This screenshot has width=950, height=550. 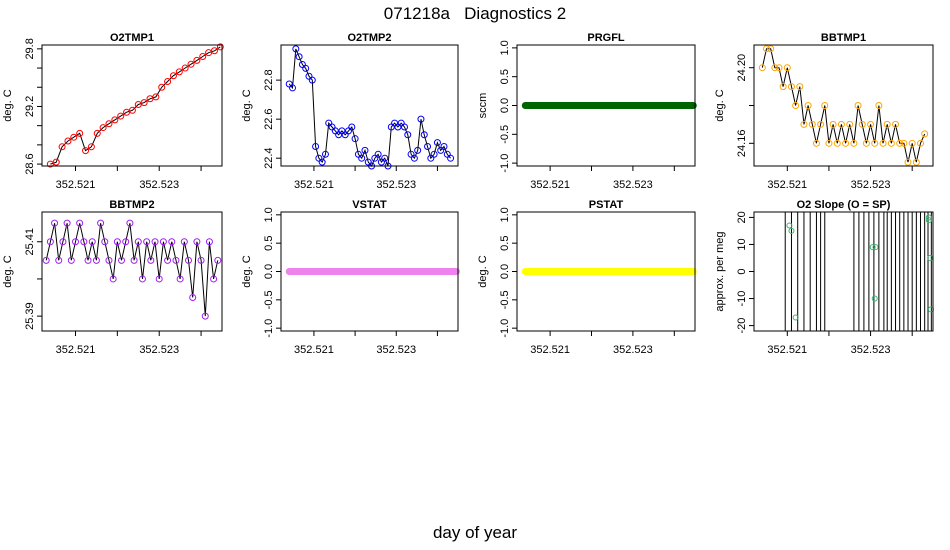 What do you see at coordinates (742, 144) in the screenshot?
I see `y-tick-label: 24.16` at bounding box center [742, 144].